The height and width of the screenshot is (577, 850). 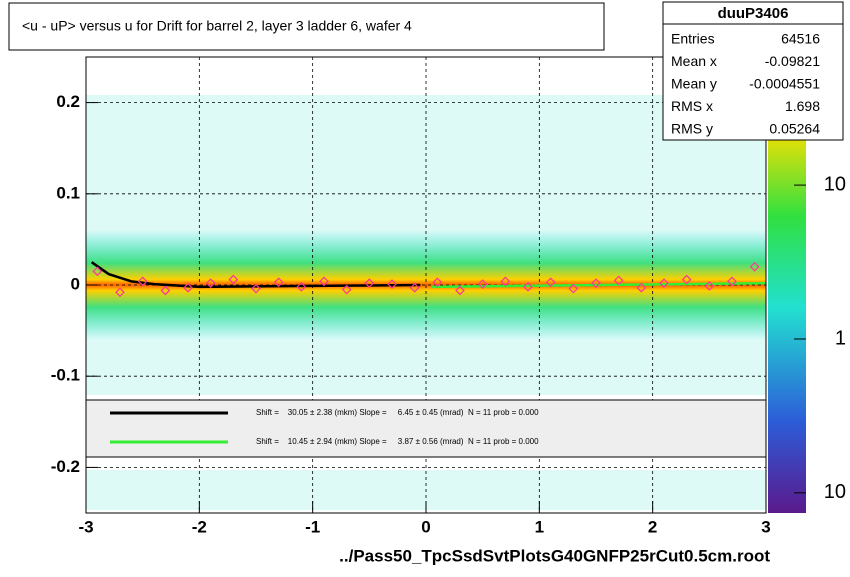 I want to click on x-tick-label: 0, so click(x=425, y=526).